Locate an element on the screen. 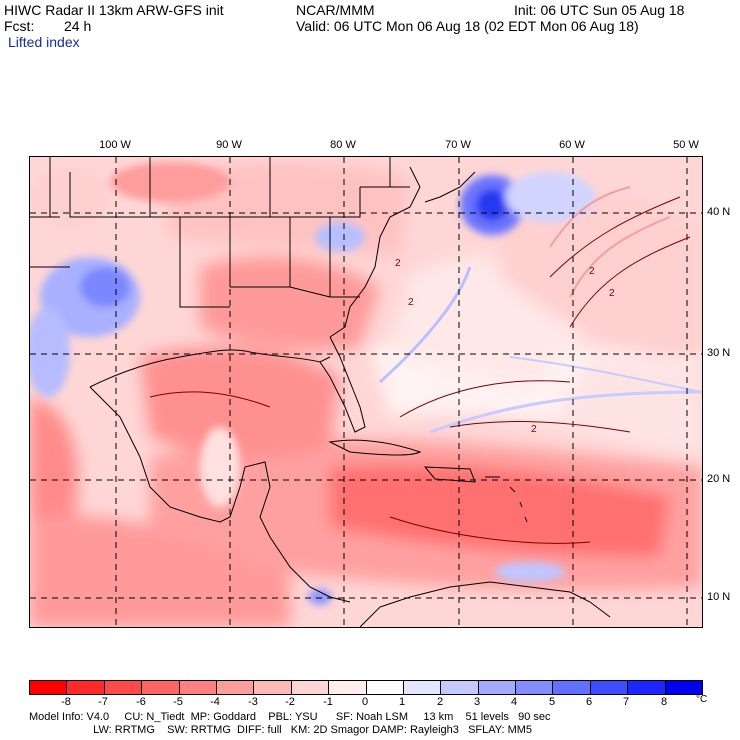 This screenshot has width=740, height=740. colorbar-tick: -6 is located at coordinates (141, 702).